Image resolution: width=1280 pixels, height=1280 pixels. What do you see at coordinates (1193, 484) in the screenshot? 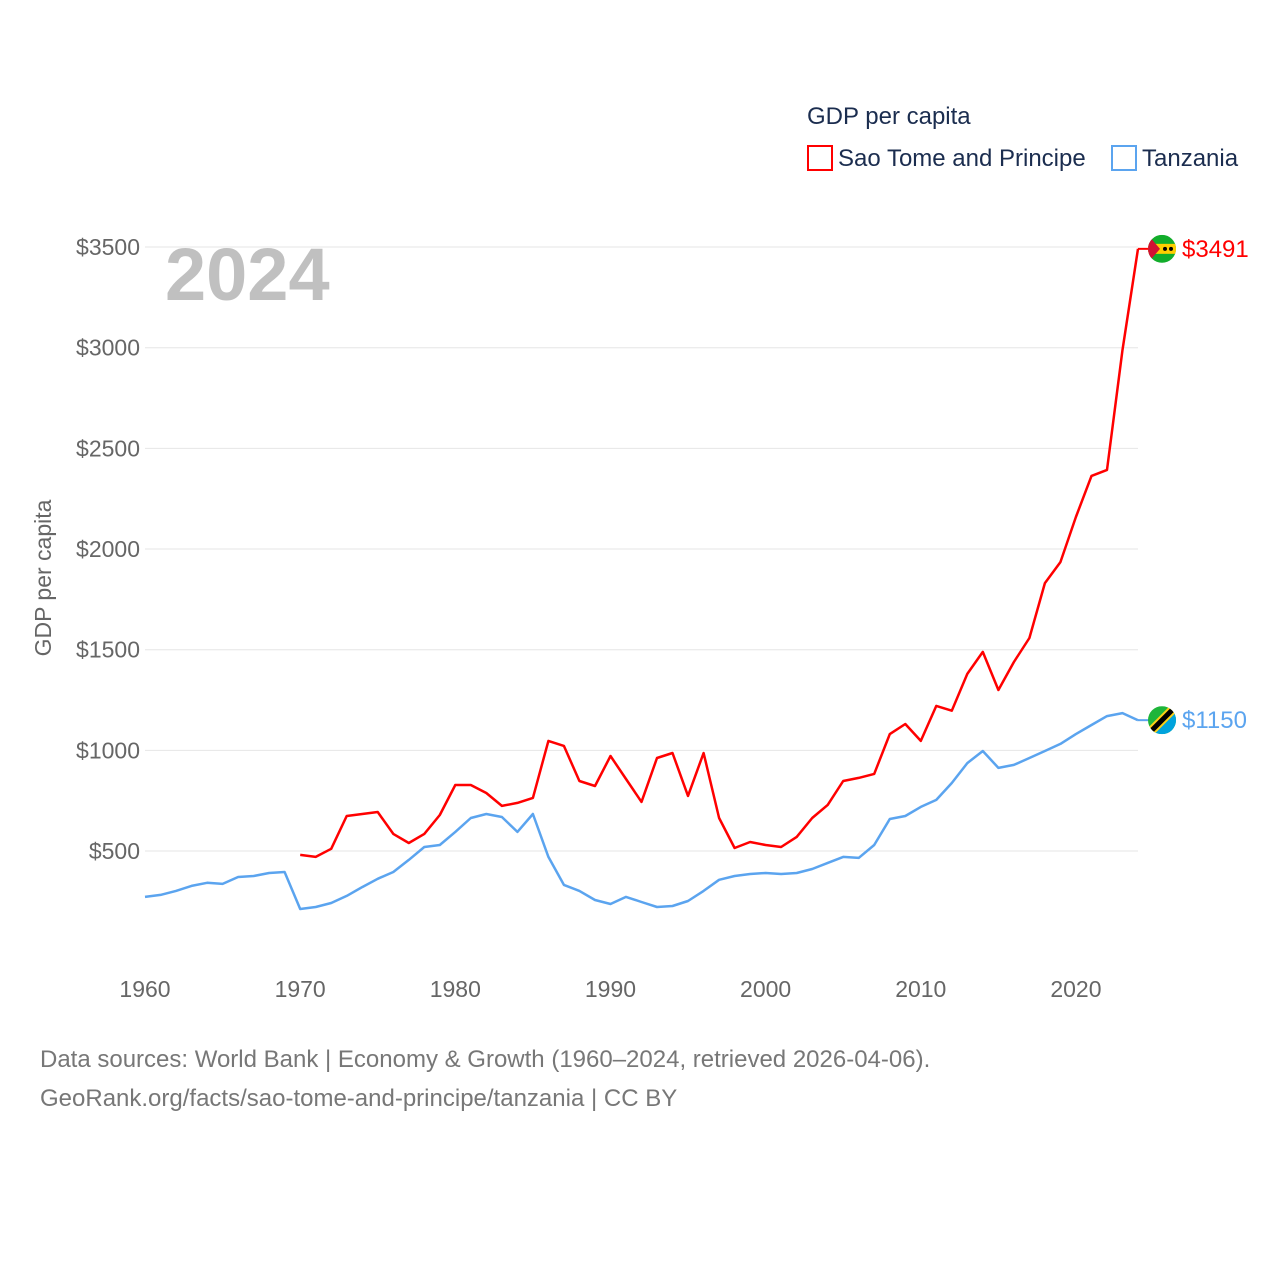
I see `end-labels: $3491 $1150` at bounding box center [1193, 484].